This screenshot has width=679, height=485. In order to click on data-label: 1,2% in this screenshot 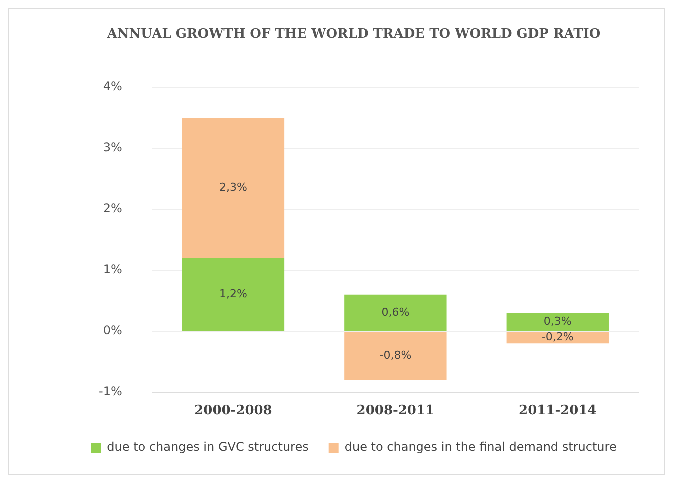, I will do `click(233, 293)`.